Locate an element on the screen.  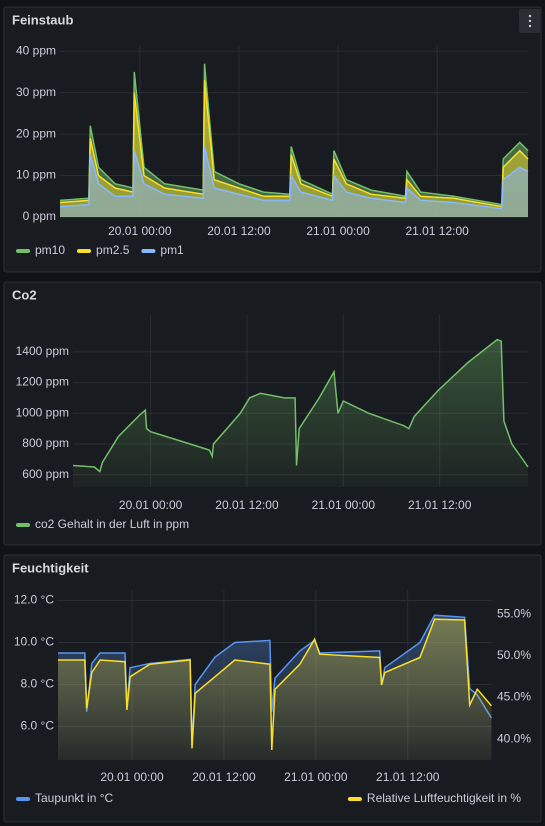
y-tick-label: 800 ppm is located at coordinates (45, 443).